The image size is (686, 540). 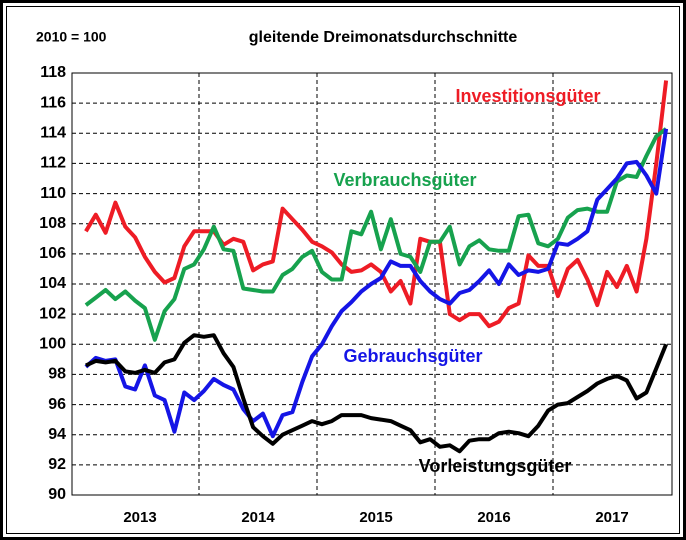 What do you see at coordinates (412, 356) in the screenshot?
I see `series-label: Gebrauchsgüter` at bounding box center [412, 356].